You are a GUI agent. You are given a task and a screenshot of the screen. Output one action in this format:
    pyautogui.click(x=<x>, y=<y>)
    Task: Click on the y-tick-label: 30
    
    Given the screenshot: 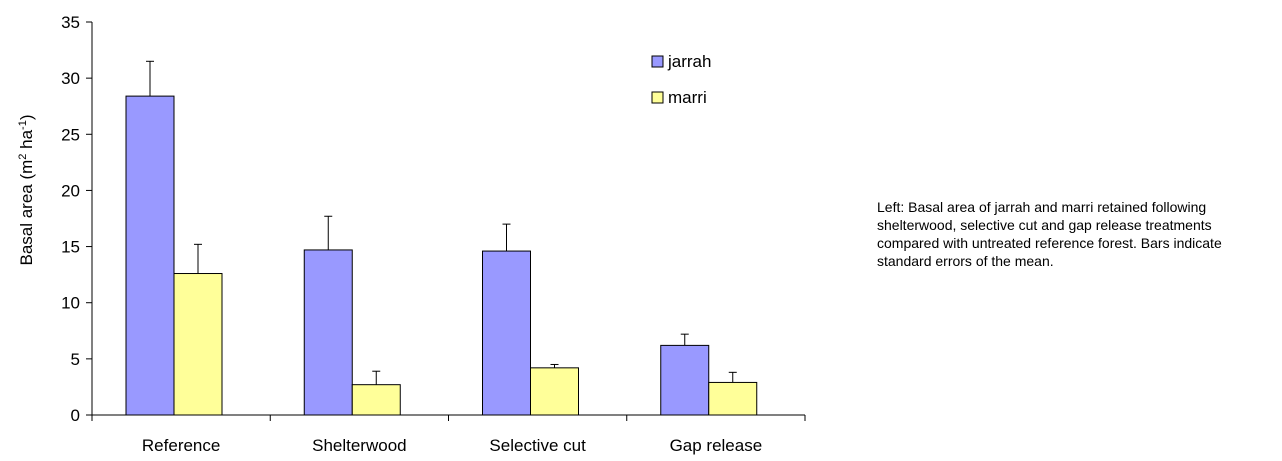 What is the action you would take?
    pyautogui.click(x=70, y=78)
    